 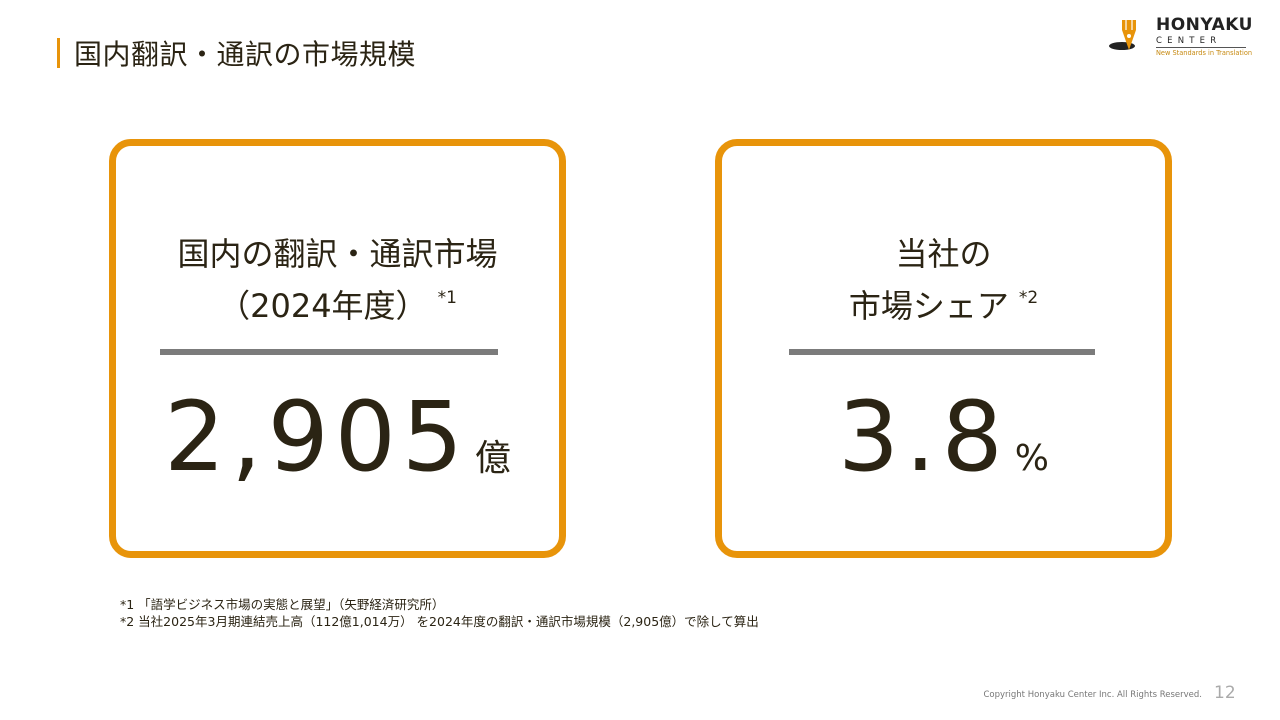 I want to click on card-title-line2: （2024年度）, so click(x=323, y=306).